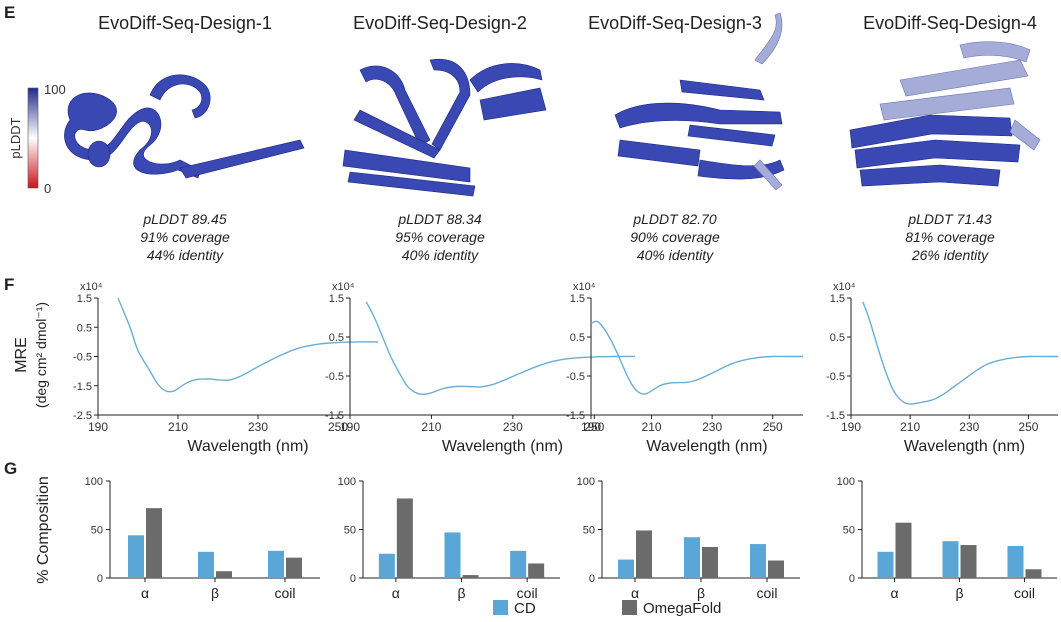 The height and width of the screenshot is (622, 1061). I want to click on plddt-colorbar: 100 0 pLDDT, so click(37, 139).